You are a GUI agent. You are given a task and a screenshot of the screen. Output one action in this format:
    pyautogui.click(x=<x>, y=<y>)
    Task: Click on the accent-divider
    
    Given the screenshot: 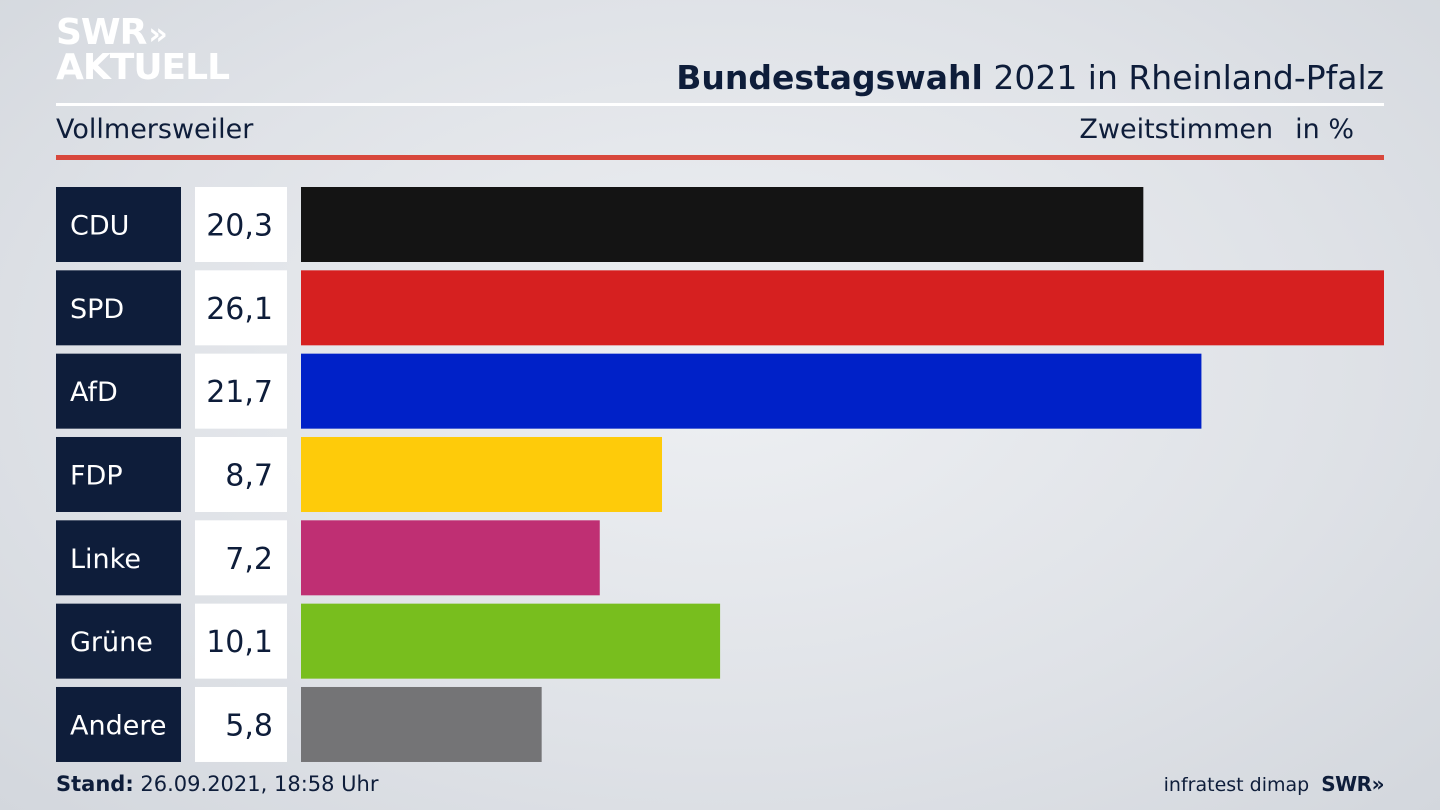 What is the action you would take?
    pyautogui.click(x=720, y=157)
    